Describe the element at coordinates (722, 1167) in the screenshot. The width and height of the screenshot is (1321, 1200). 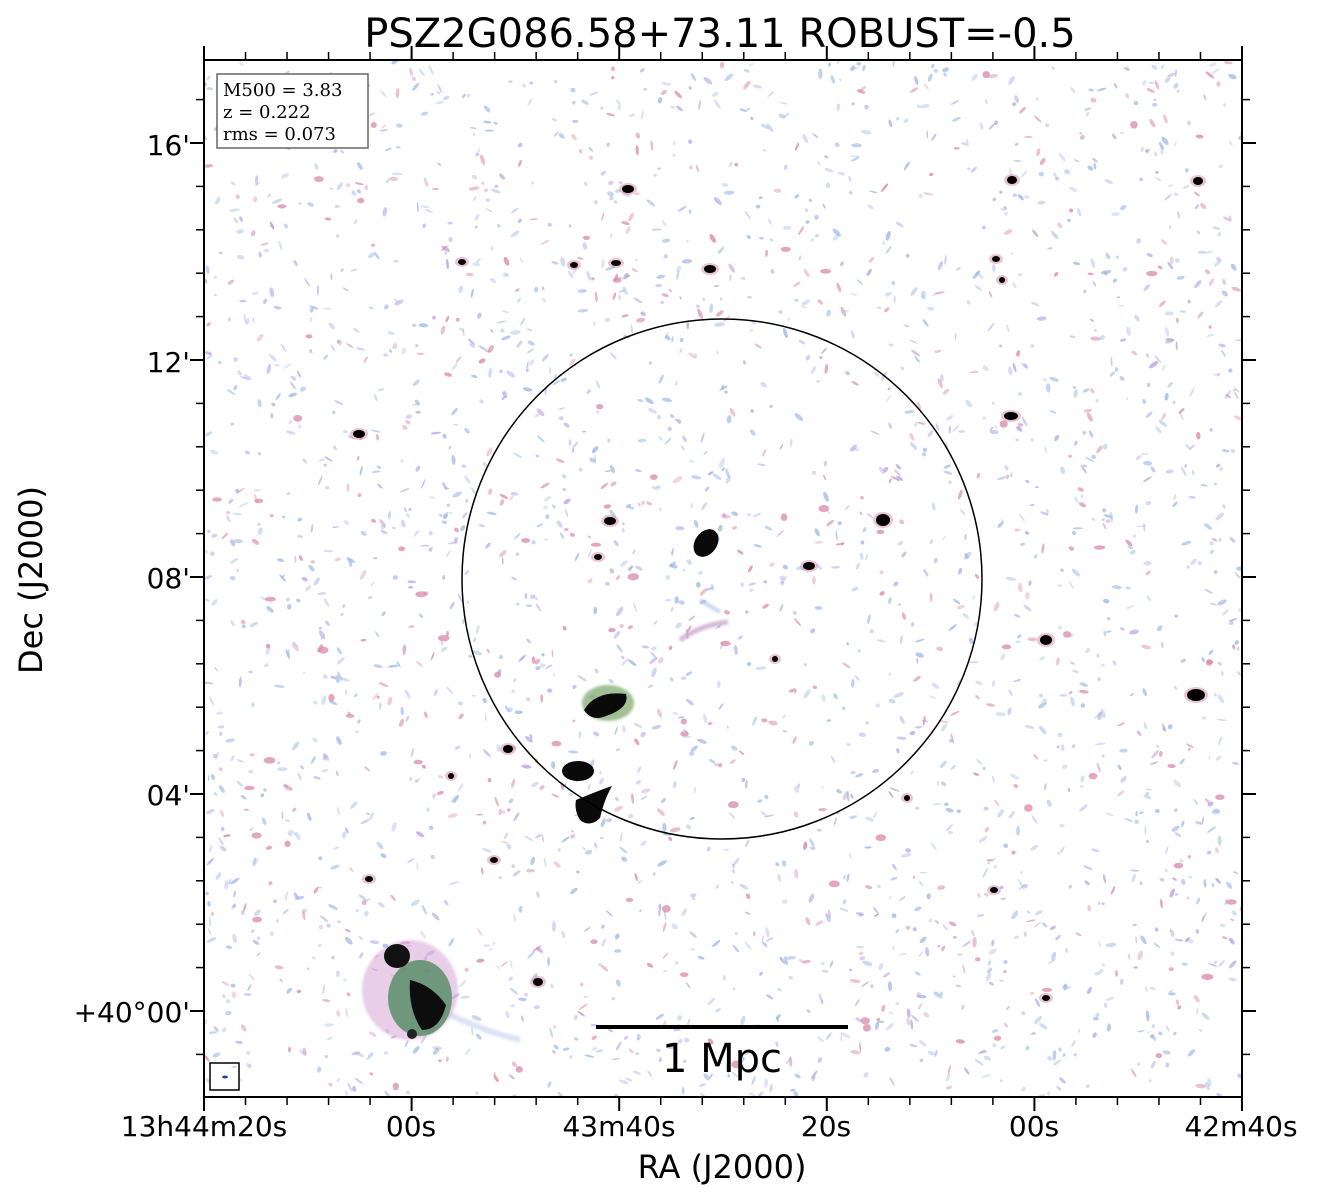
I see `x-axis-label: RA (J2000)` at that location.